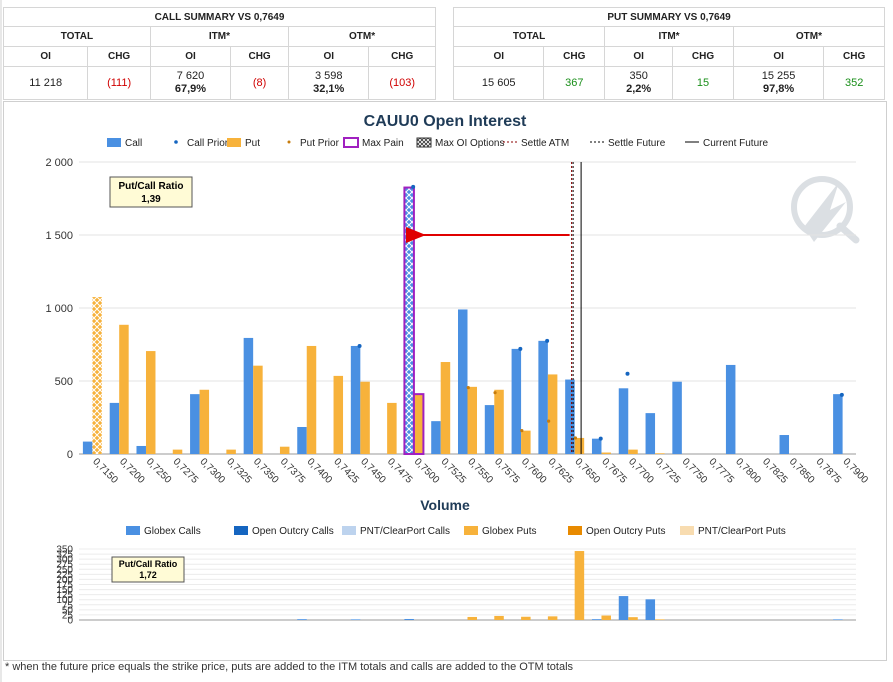  Describe the element at coordinates (570, 585) in the screenshot. I see `volume-bars` at that location.